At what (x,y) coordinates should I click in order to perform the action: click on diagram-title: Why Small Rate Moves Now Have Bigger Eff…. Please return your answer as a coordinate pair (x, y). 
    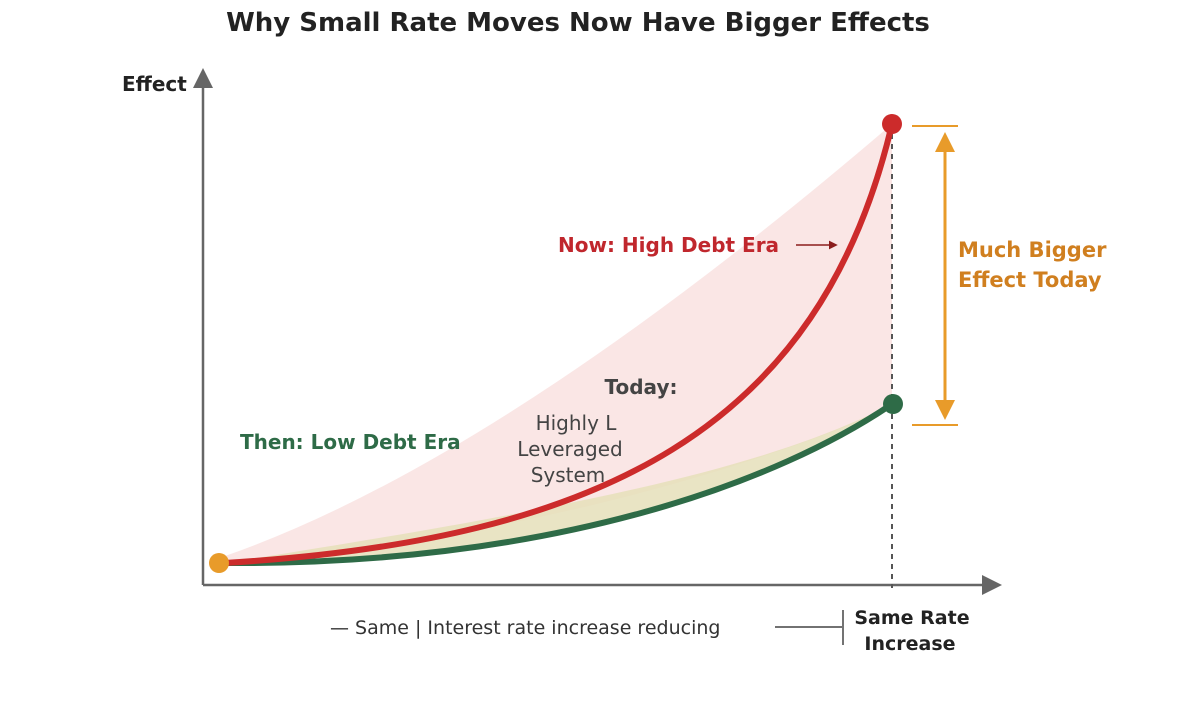
    Looking at the image, I should click on (578, 23).